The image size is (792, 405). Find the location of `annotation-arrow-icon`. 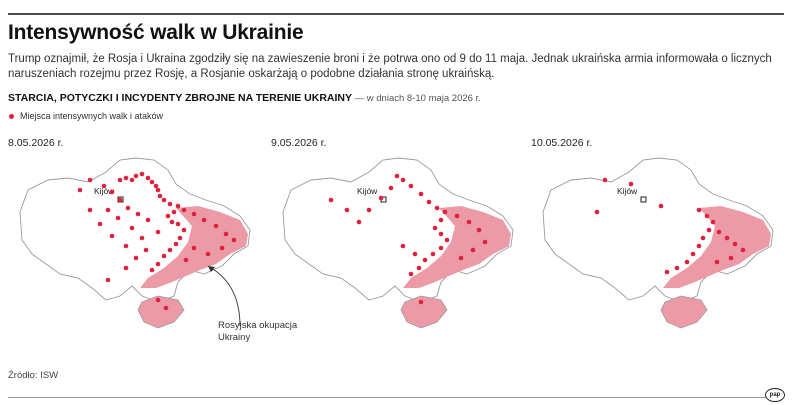

annotation-arrow-icon is located at coordinates (211, 269).